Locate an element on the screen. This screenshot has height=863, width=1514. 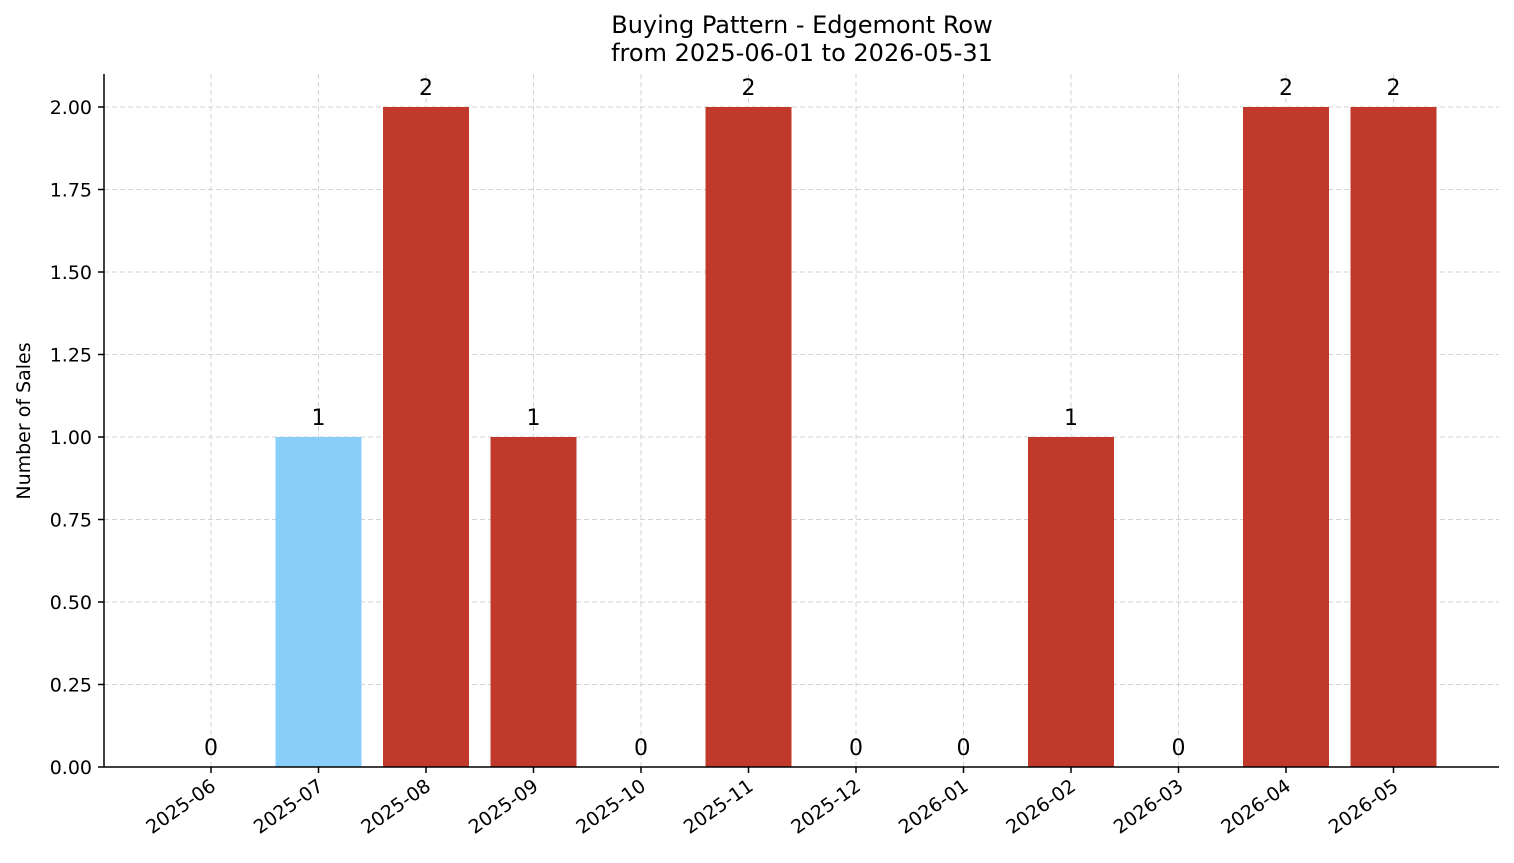
x-tick-label: 2026-03 is located at coordinates (1149, 807).